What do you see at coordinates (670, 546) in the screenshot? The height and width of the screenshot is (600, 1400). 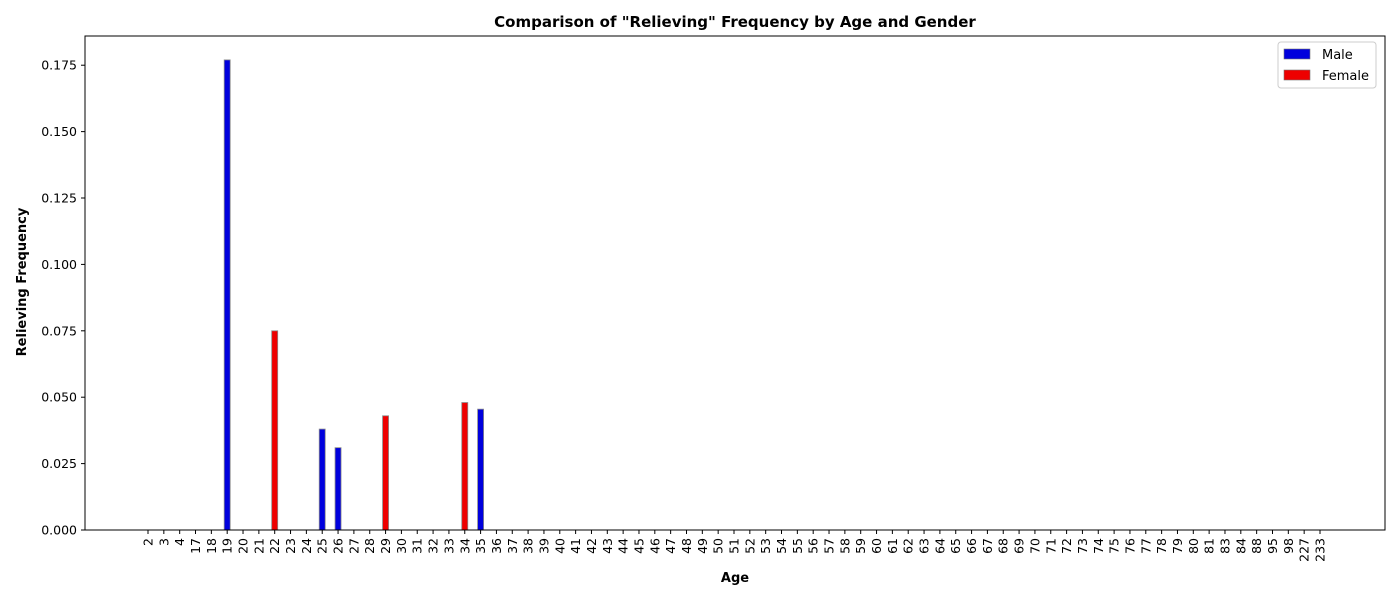 I see `x-tick-label: 47` at bounding box center [670, 546].